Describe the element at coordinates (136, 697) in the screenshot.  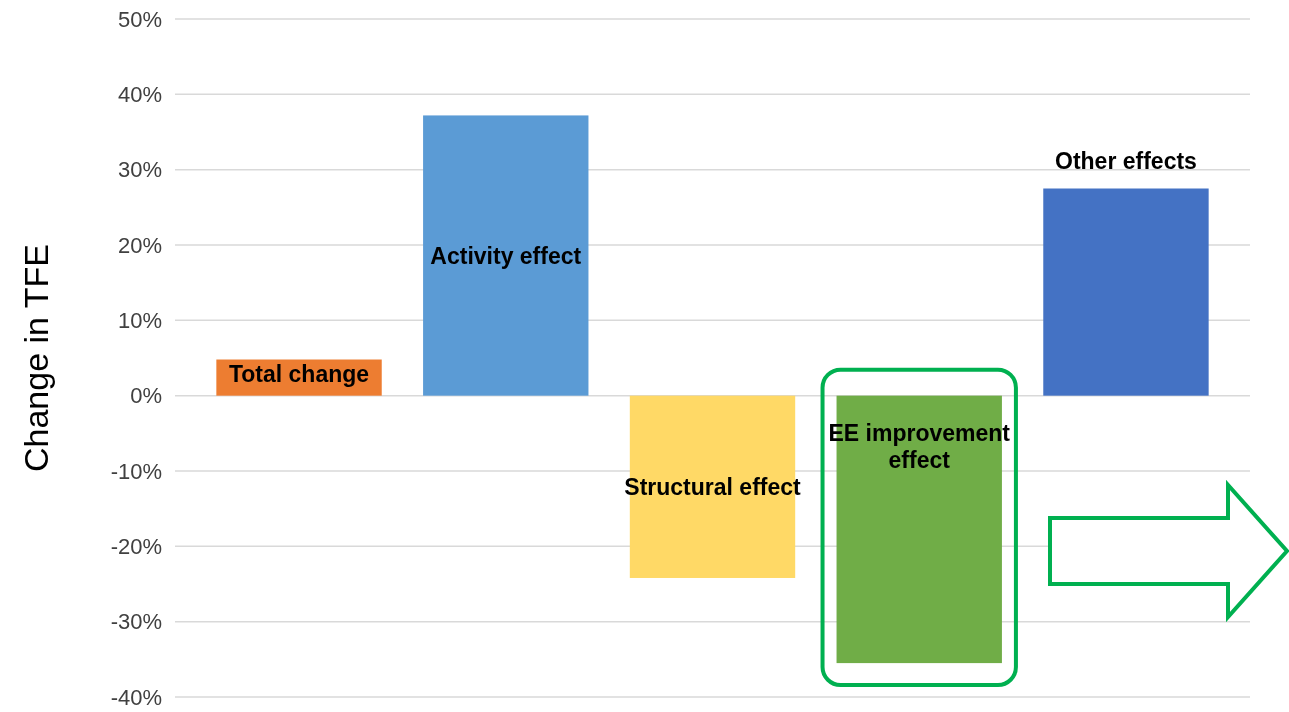
I see `y-tick-label: -40%` at that location.